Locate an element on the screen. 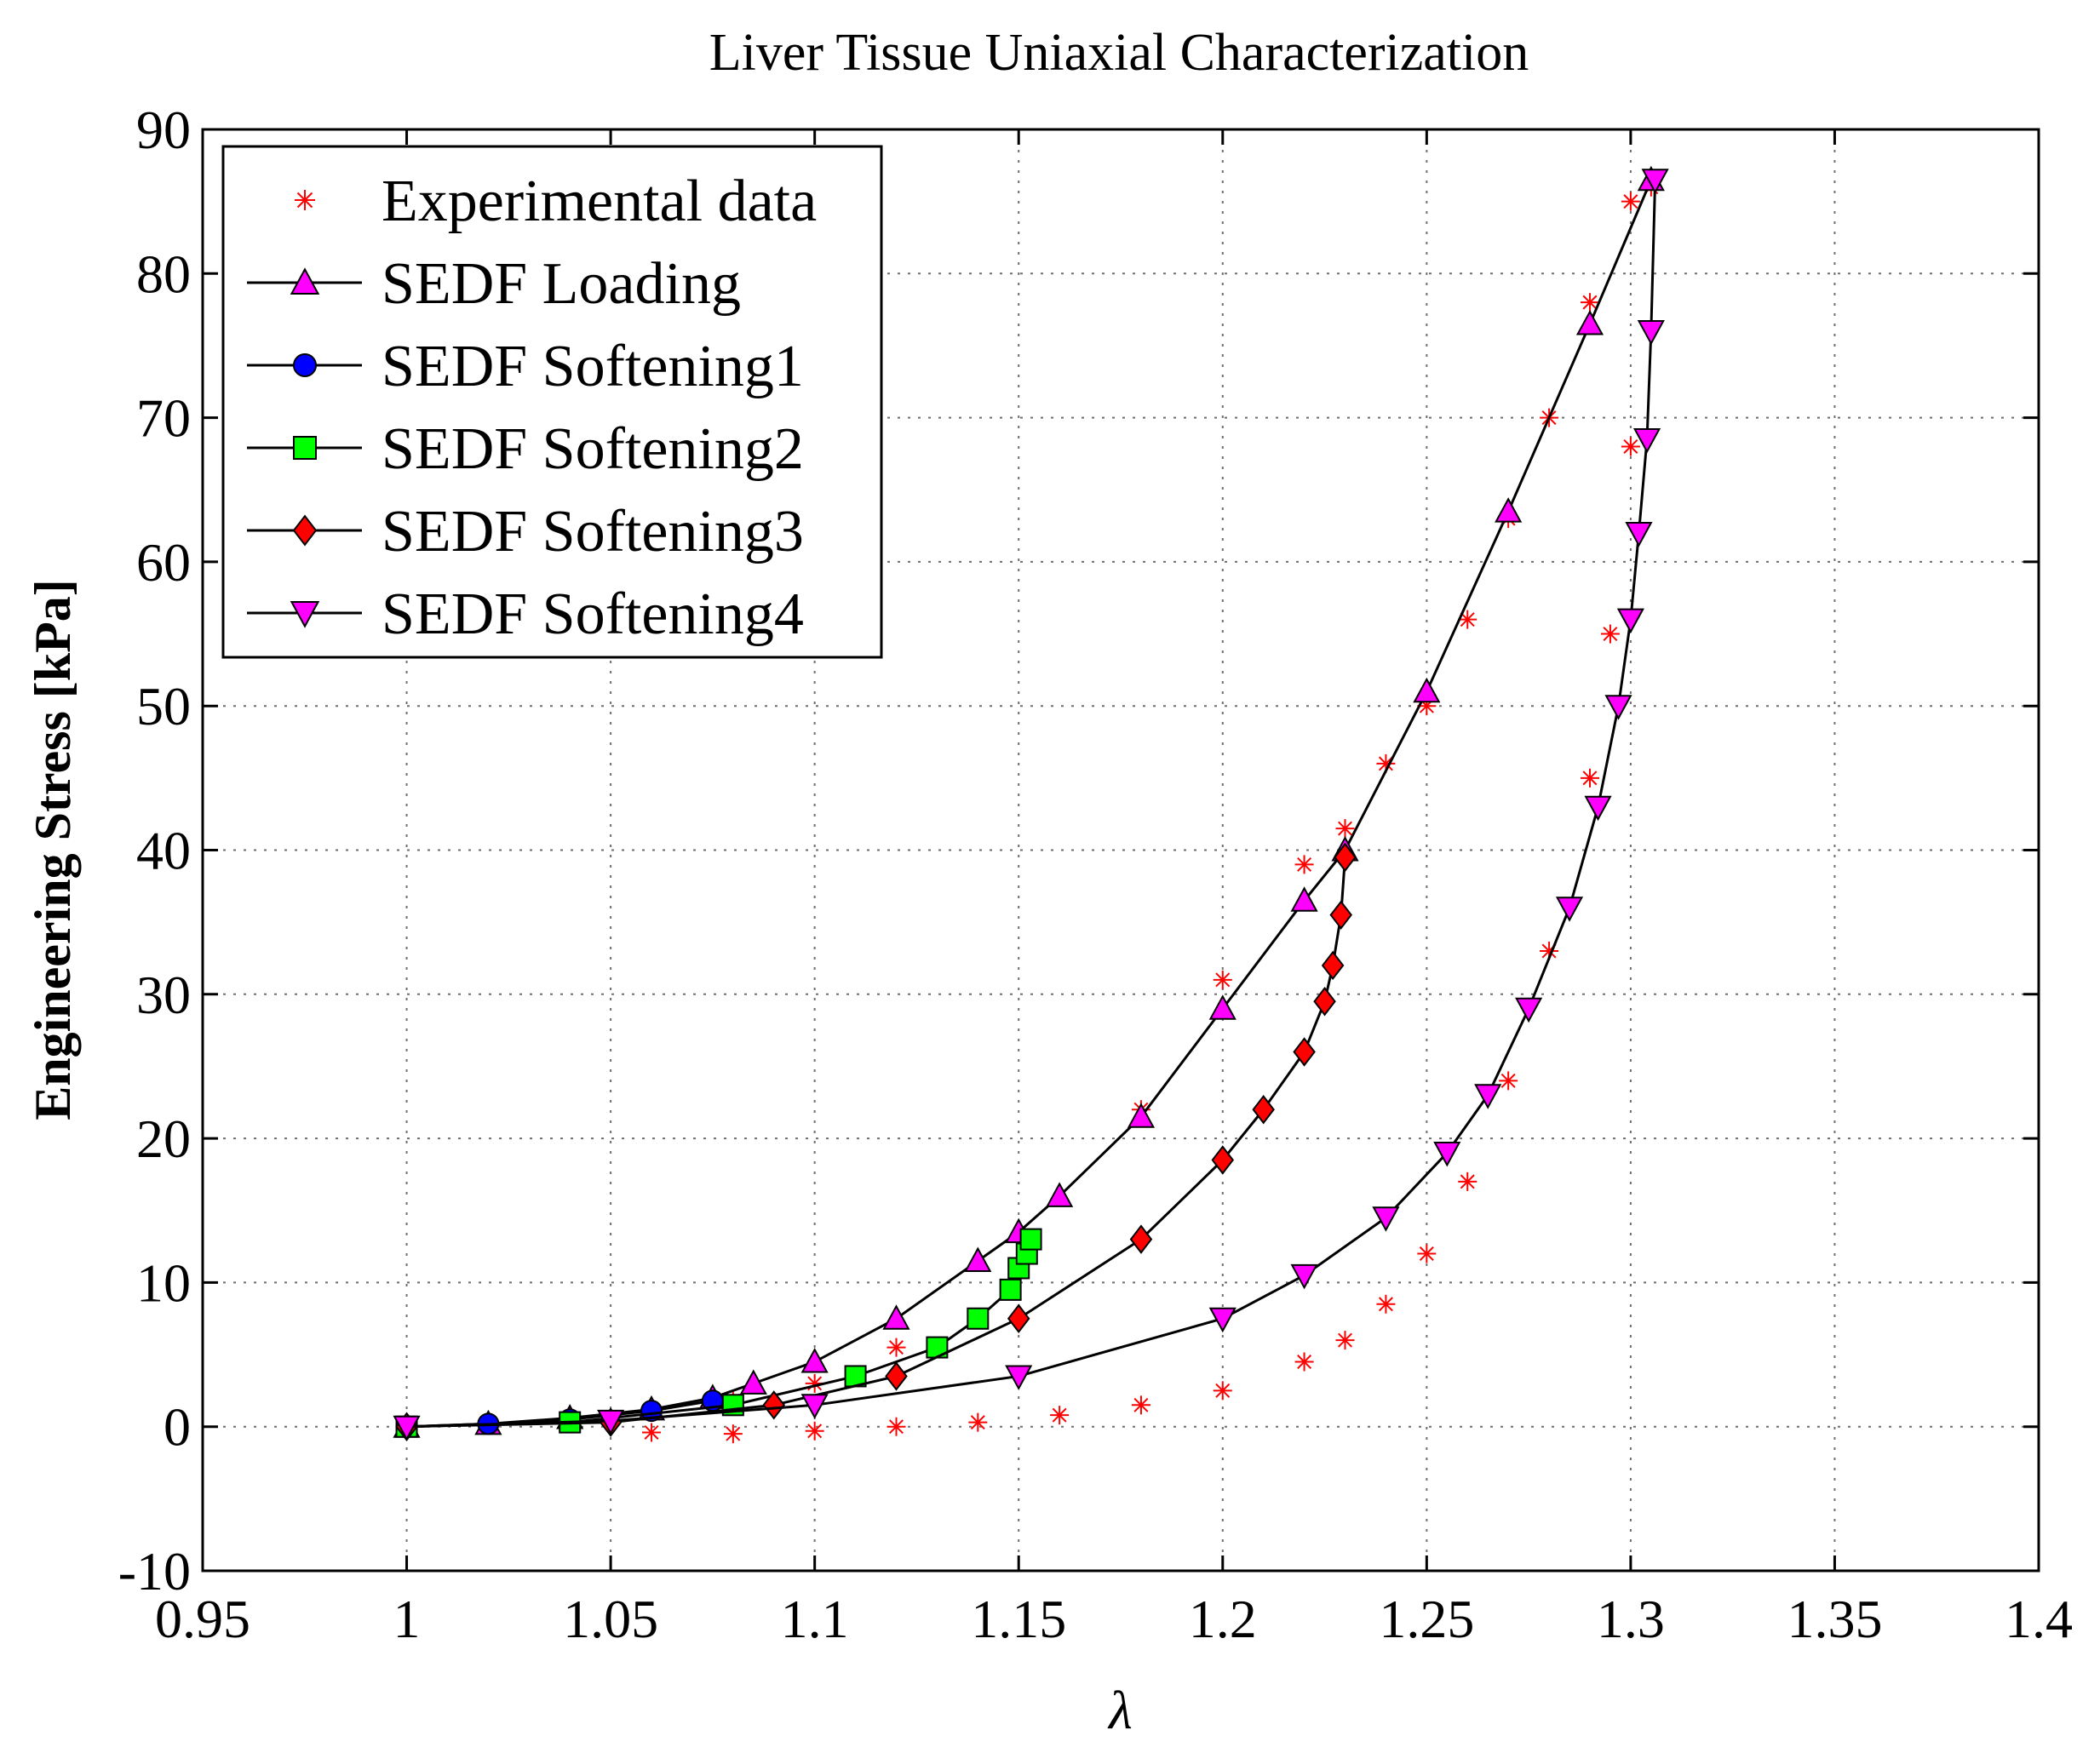 The width and height of the screenshot is (2100, 1753). x-tick-label: 1.4 is located at coordinates (2039, 1619).